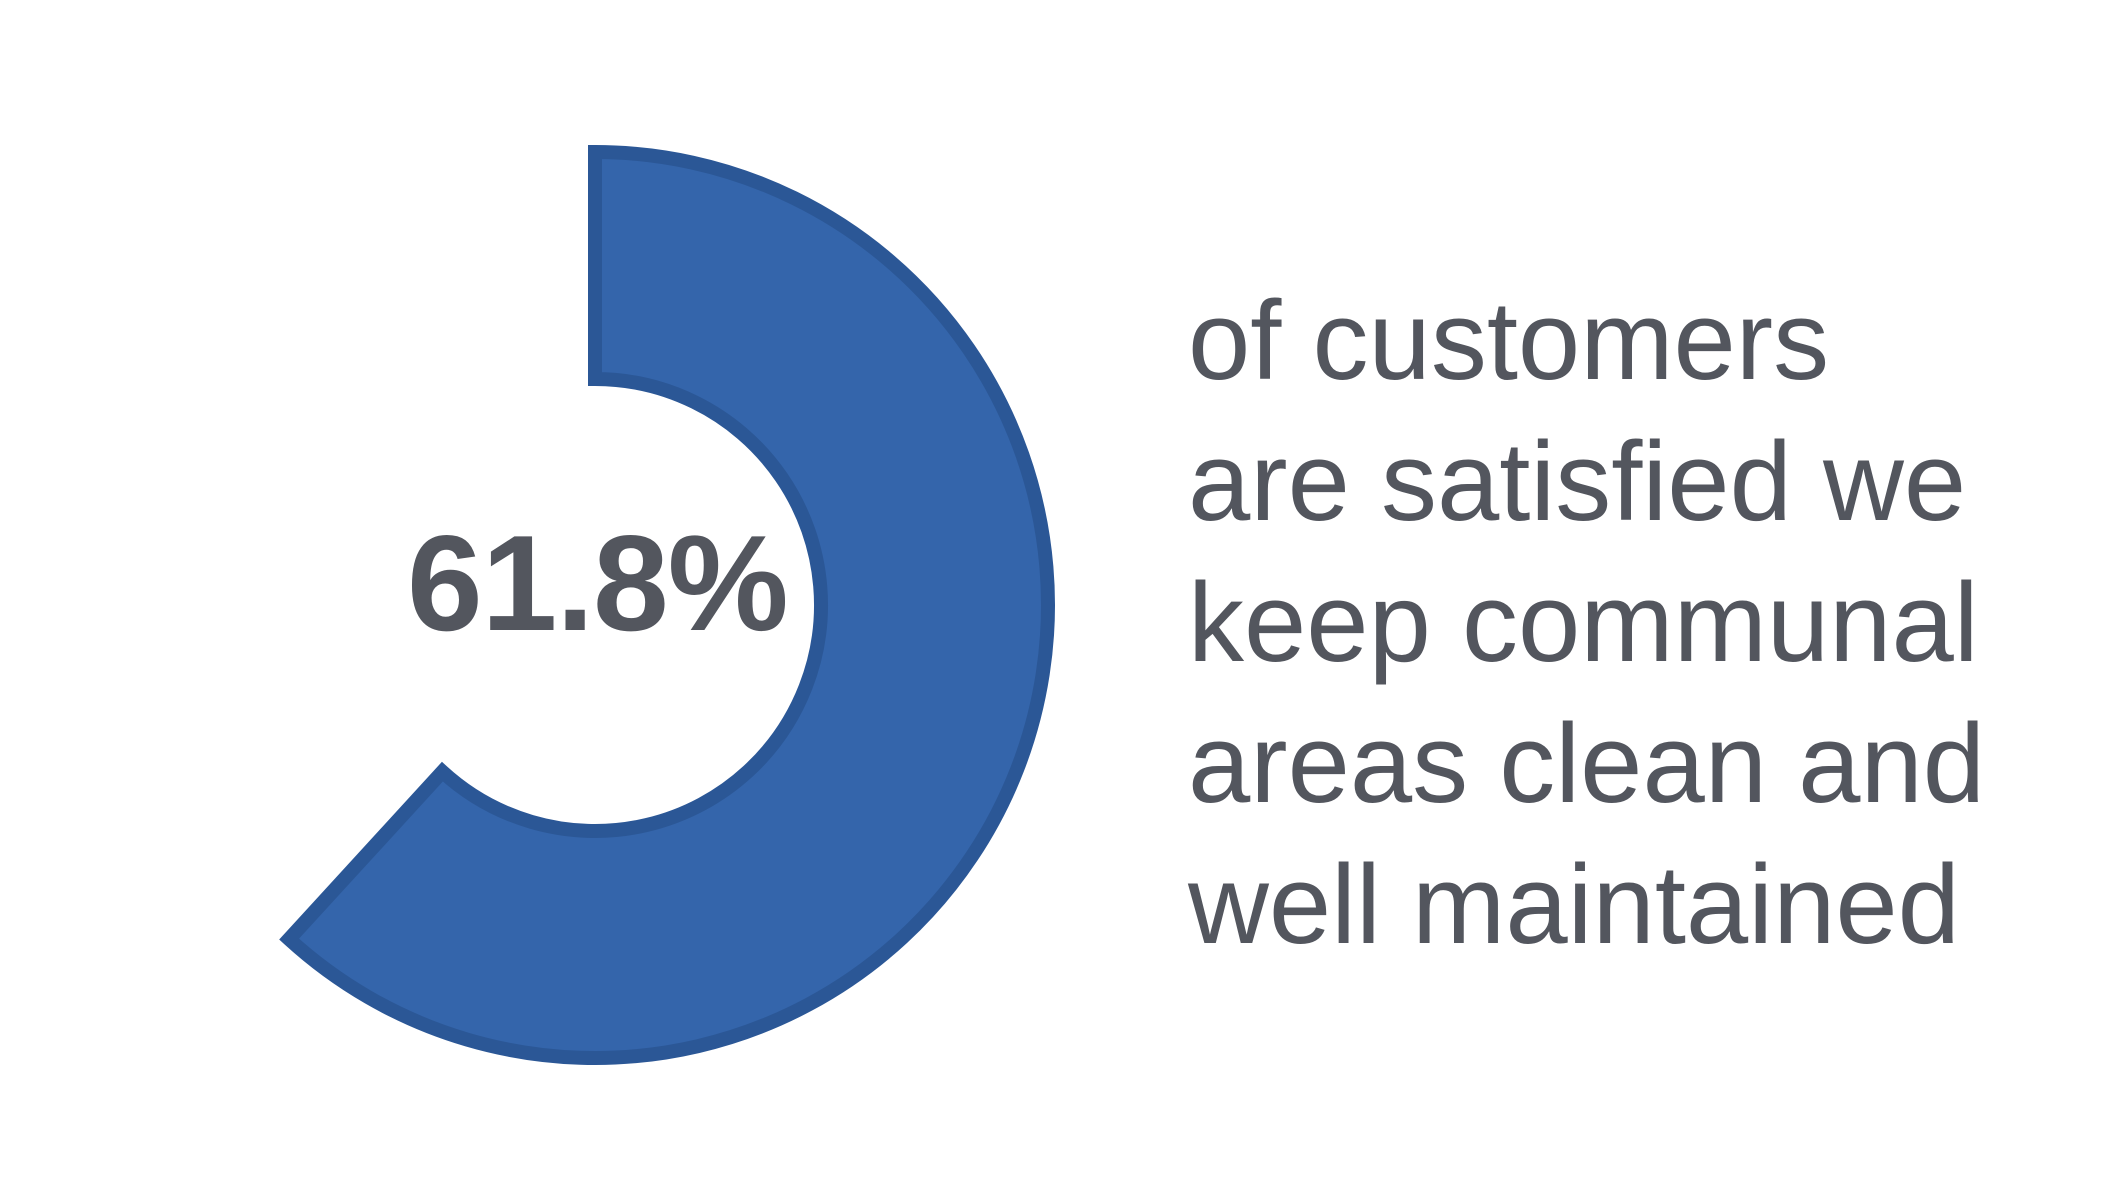  What do you see at coordinates (1577, 481) in the screenshot?
I see `description-line: are satisfied we` at bounding box center [1577, 481].